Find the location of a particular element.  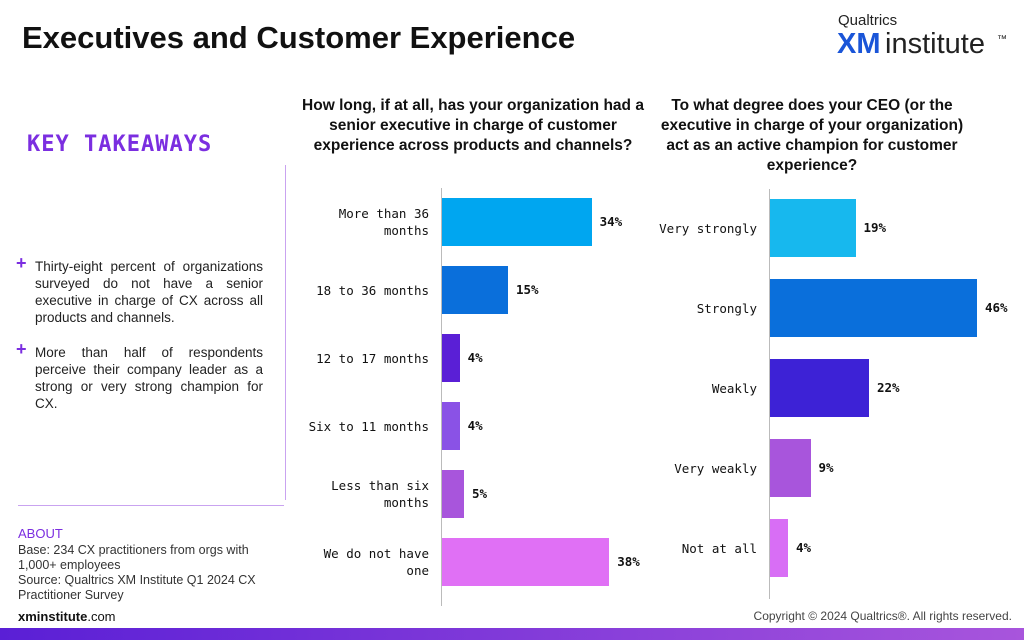

value-label: 15% is located at coordinates (527, 289).